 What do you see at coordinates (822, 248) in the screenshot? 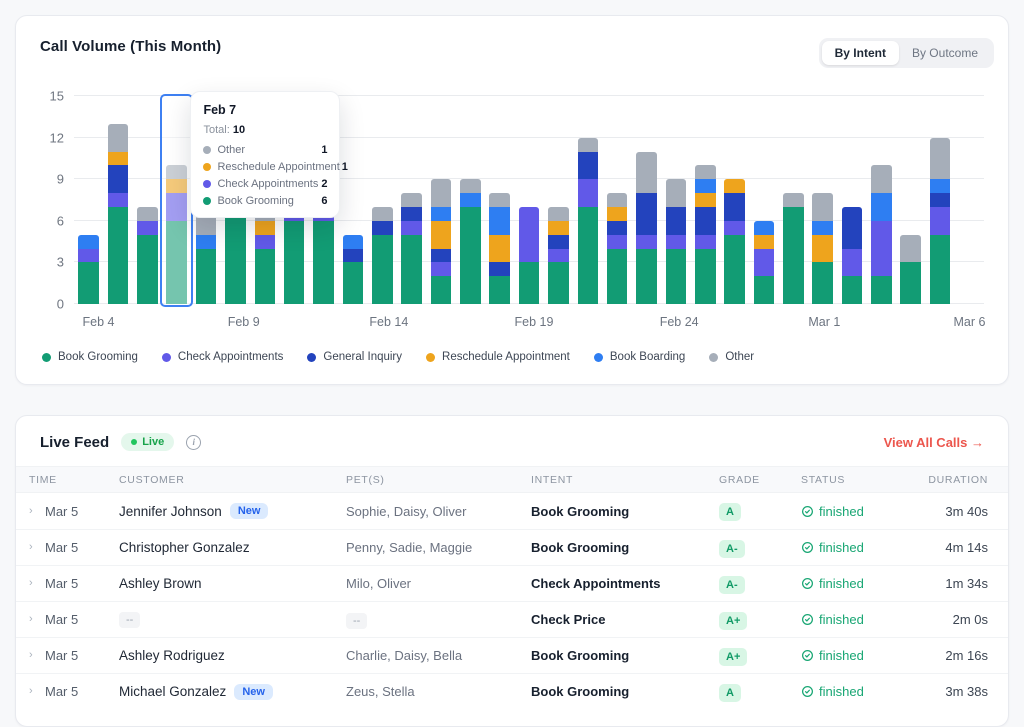
I see `bar-Mar 1` at bounding box center [822, 248].